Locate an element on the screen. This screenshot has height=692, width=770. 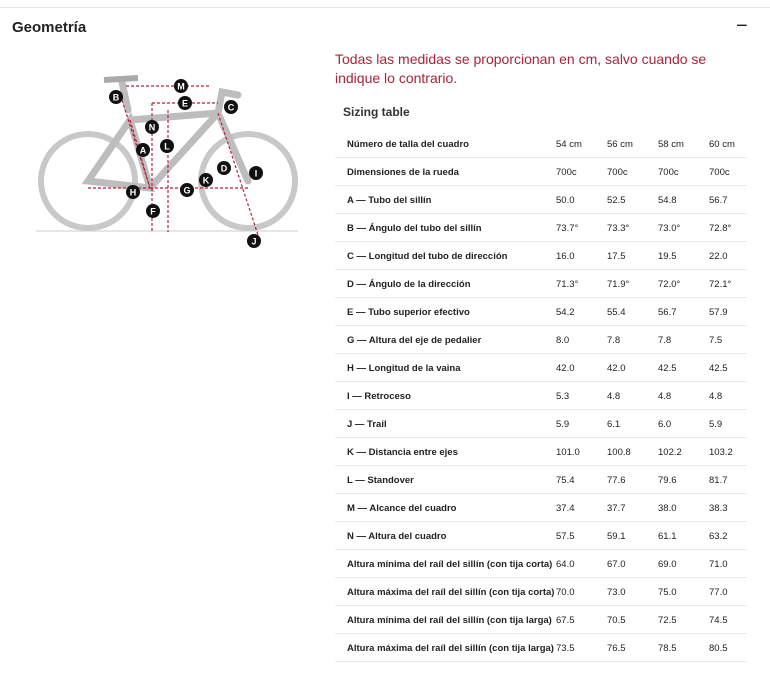
cell: 77.6 is located at coordinates (616, 480).